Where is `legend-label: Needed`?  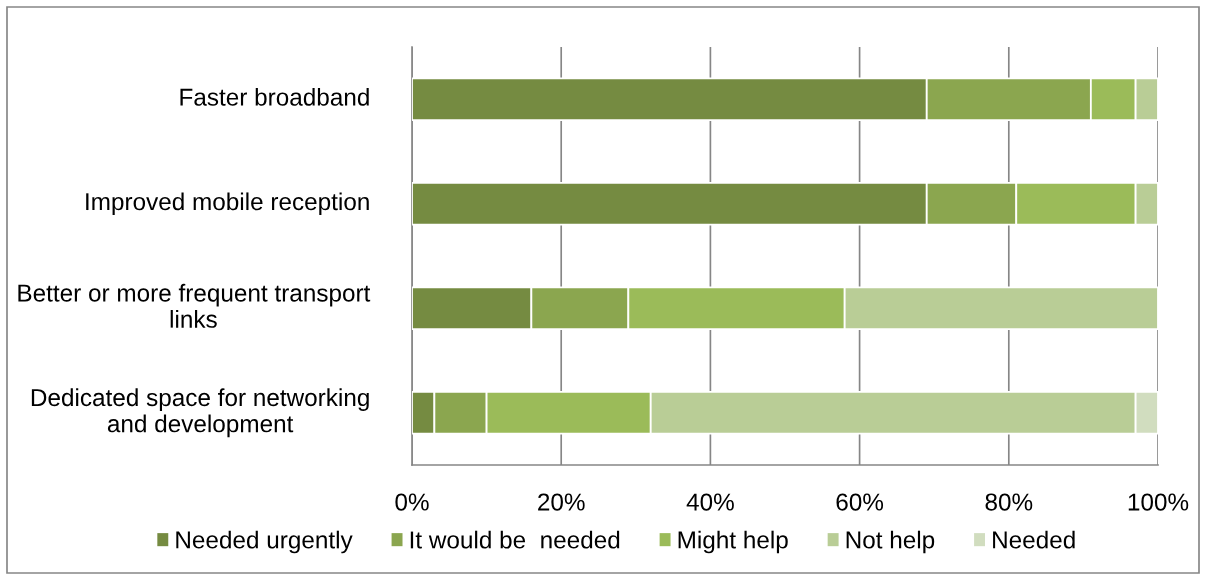
legend-label: Needed is located at coordinates (1034, 539).